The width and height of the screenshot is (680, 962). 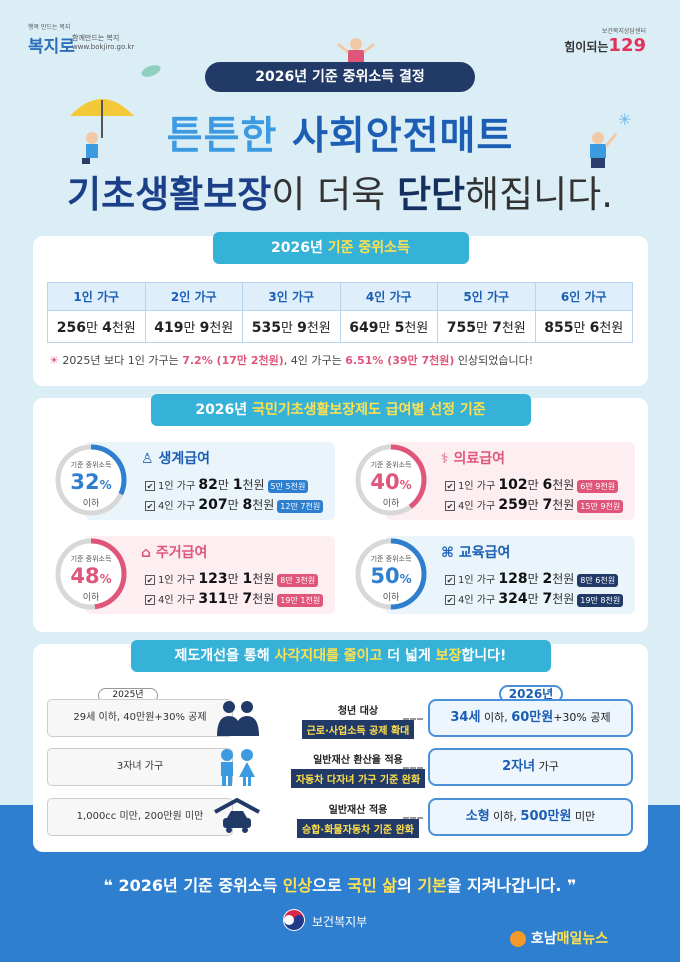 What do you see at coordinates (388, 326) in the screenshot?
I see `table-cell: 649만 5천원` at bounding box center [388, 326].